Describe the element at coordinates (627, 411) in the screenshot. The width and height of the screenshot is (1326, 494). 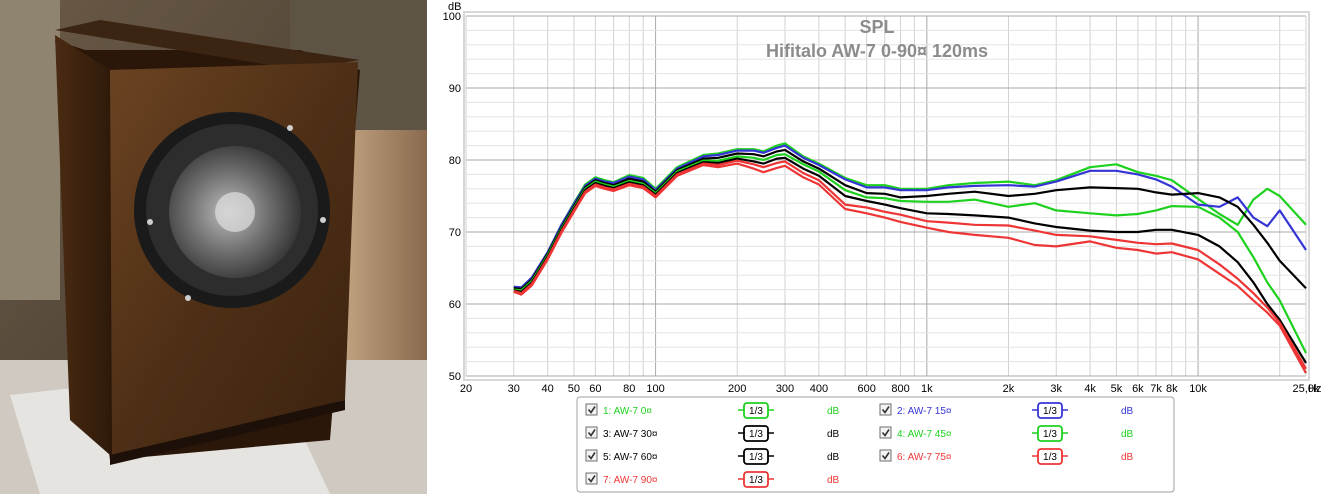
I see `legend-label: 1: AW-7 0¤` at that location.